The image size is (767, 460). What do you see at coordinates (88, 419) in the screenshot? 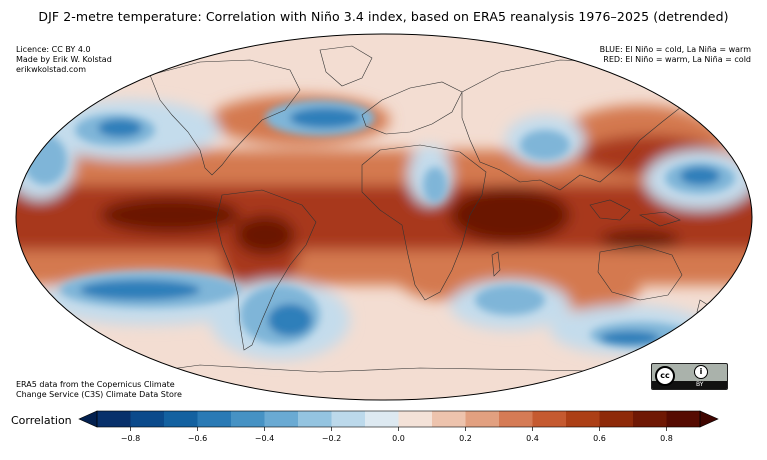
I see `colorbar-extend-low` at bounding box center [88, 419].